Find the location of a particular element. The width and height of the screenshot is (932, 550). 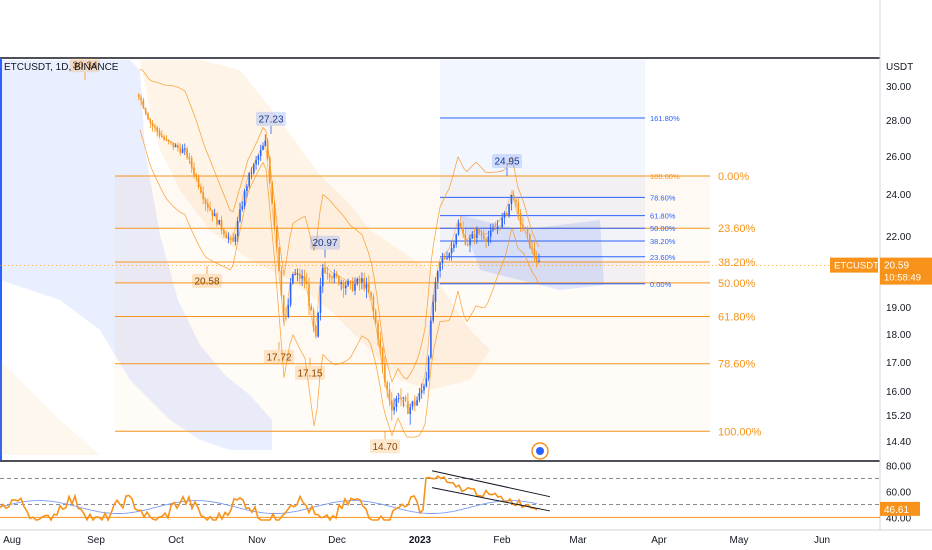

last-price-badge is located at coordinates (906, 271).